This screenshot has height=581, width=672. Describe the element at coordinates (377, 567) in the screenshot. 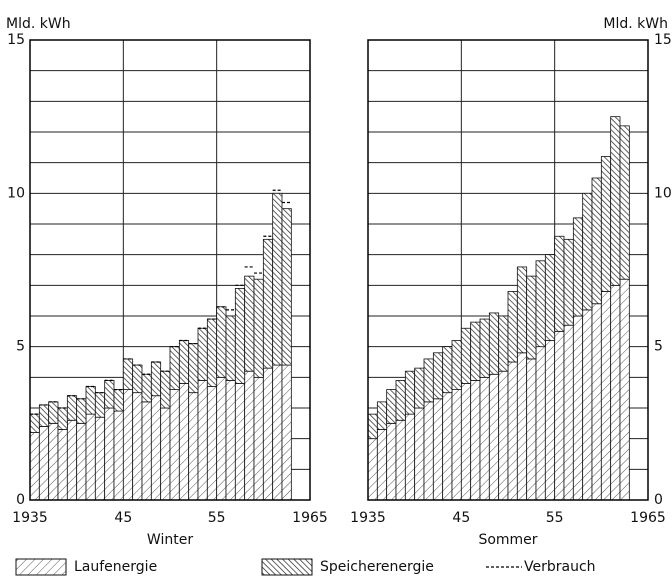

I see `legend-label: Speicherenergie` at that location.